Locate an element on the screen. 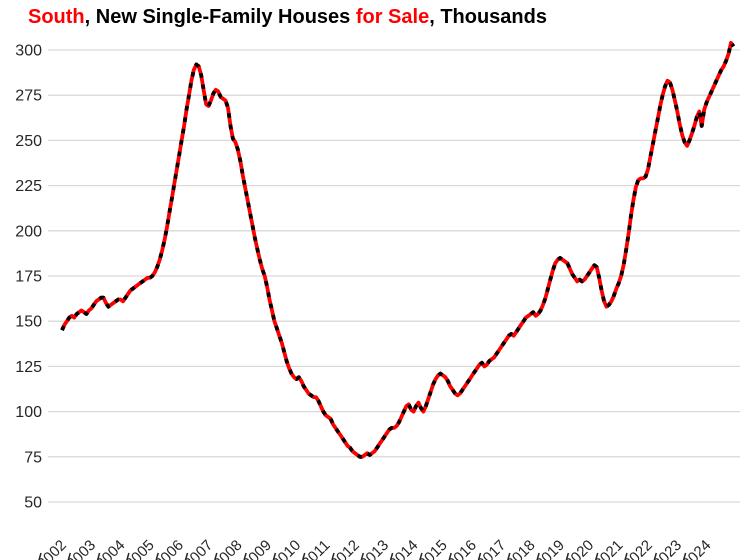 This screenshot has width=748, height=560. y-axis-labels: 50 75 100 125 150 175 200 225 250 275 300 is located at coordinates (28, 277).